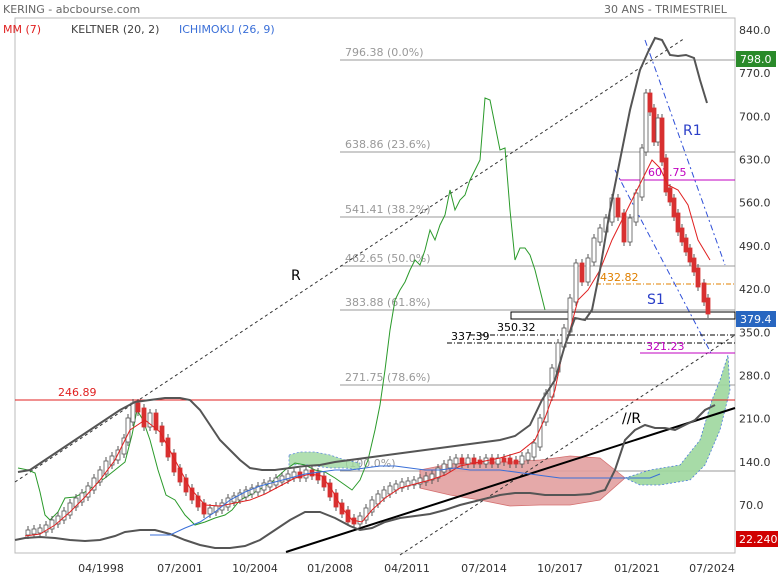 This screenshot has height=580, width=784. What do you see at coordinates (484, 568) in the screenshot?
I see `x-tick-label: 07/2014` at bounding box center [484, 568].